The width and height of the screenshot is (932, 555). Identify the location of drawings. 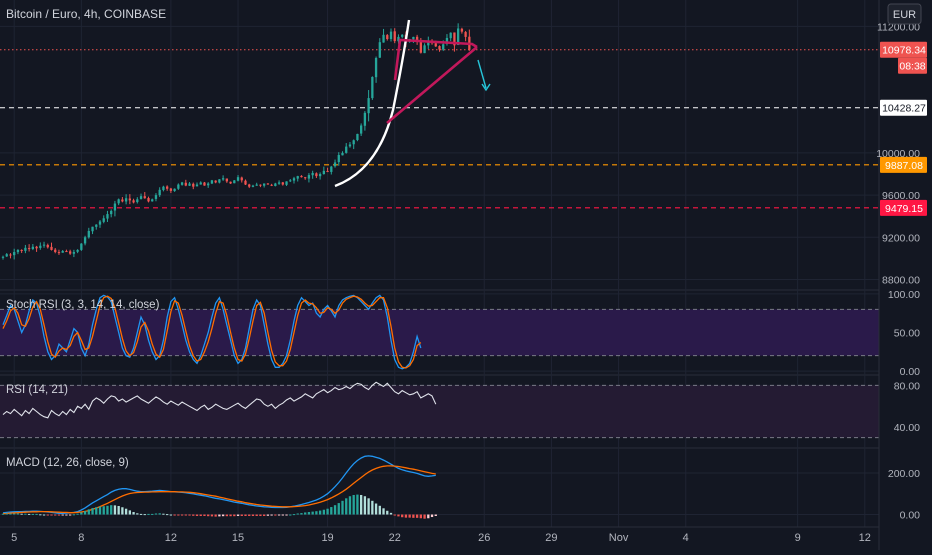
(412, 103).